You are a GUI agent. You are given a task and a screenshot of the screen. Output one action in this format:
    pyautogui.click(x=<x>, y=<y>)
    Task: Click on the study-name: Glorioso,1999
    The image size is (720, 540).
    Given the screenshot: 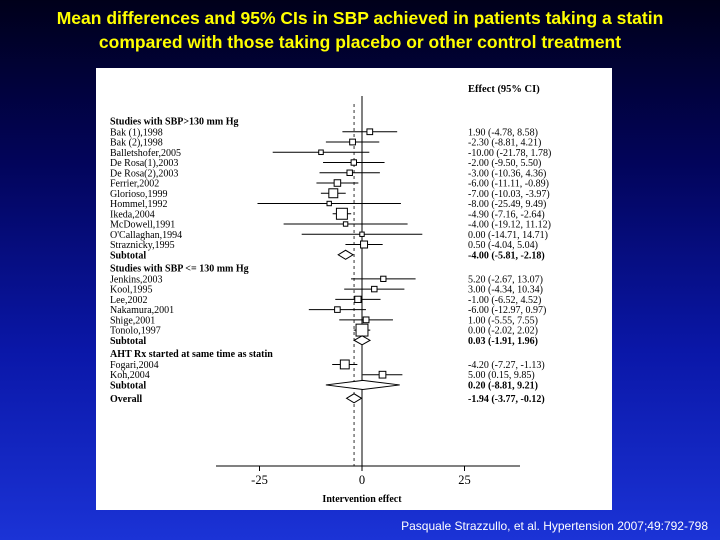 What is the action you would take?
    pyautogui.click(x=139, y=194)
    